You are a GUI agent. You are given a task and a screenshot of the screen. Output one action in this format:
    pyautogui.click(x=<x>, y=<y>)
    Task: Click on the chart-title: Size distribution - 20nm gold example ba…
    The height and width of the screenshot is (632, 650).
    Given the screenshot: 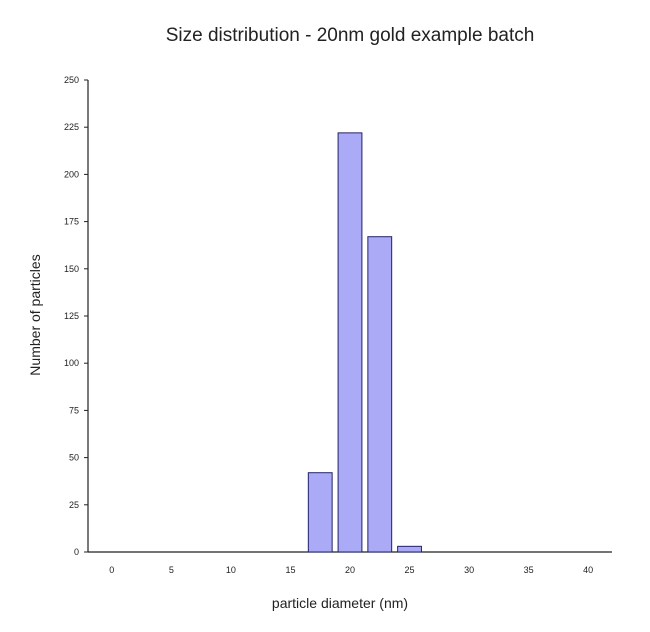 What is the action you would take?
    pyautogui.click(x=350, y=35)
    